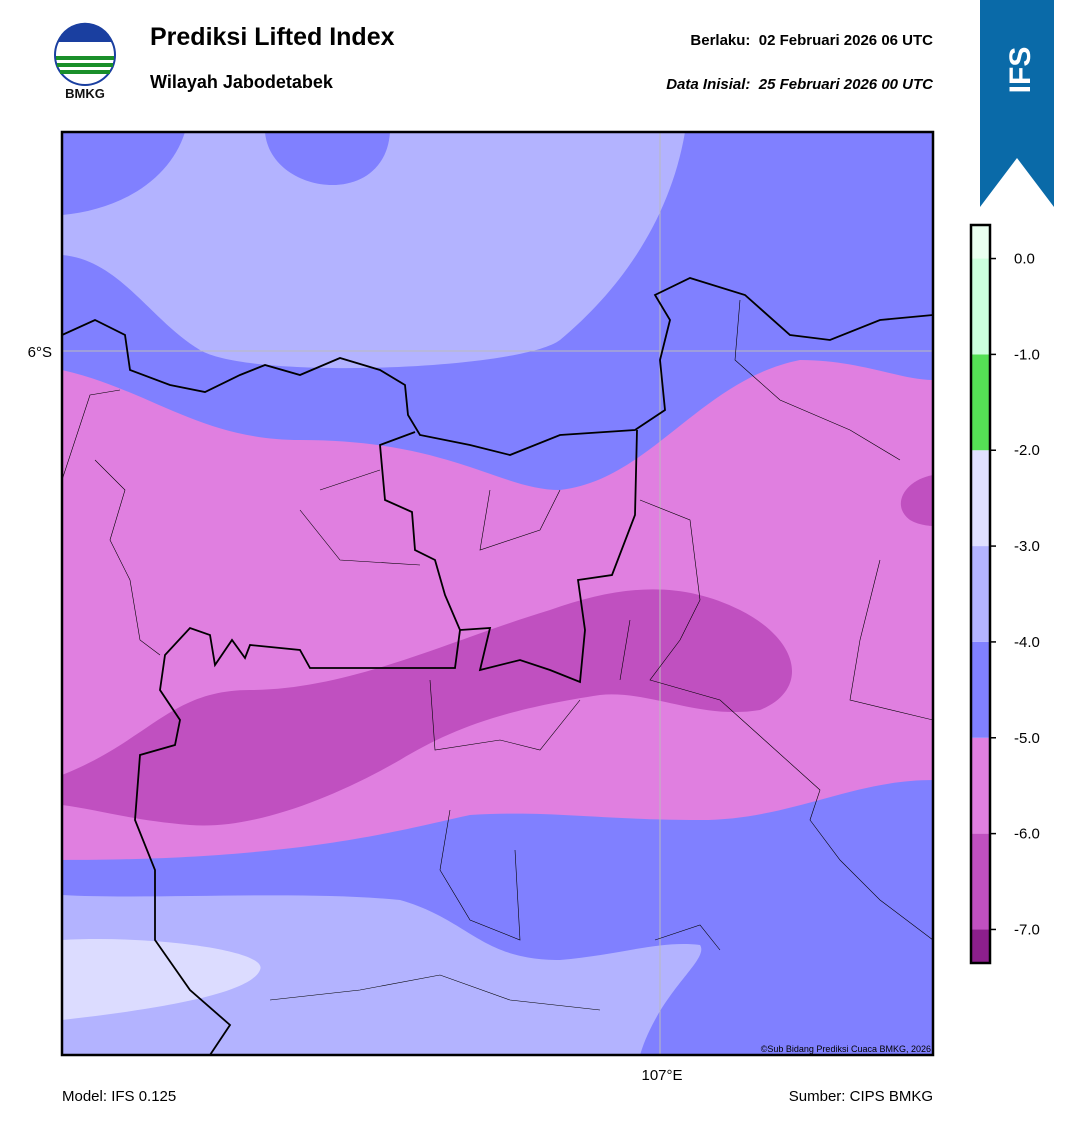  I want to click on logo: BMKG, so click(85, 61).